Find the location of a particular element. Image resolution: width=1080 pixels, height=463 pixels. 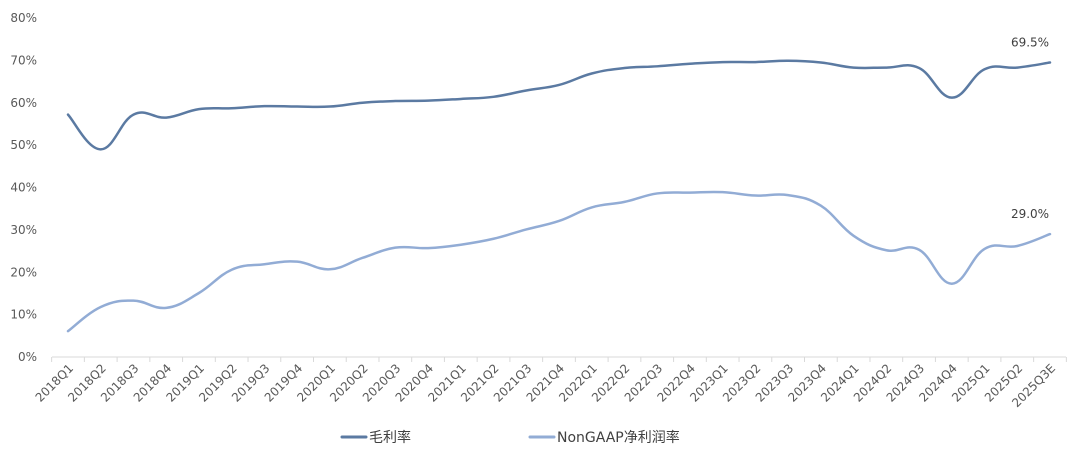

y-tick-label: 10% is located at coordinates (23, 315).